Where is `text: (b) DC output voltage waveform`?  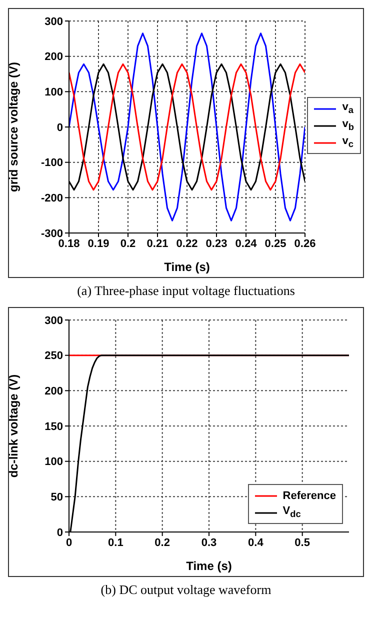
text: (b) DC output voltage waveform is located at coordinates (186, 590).